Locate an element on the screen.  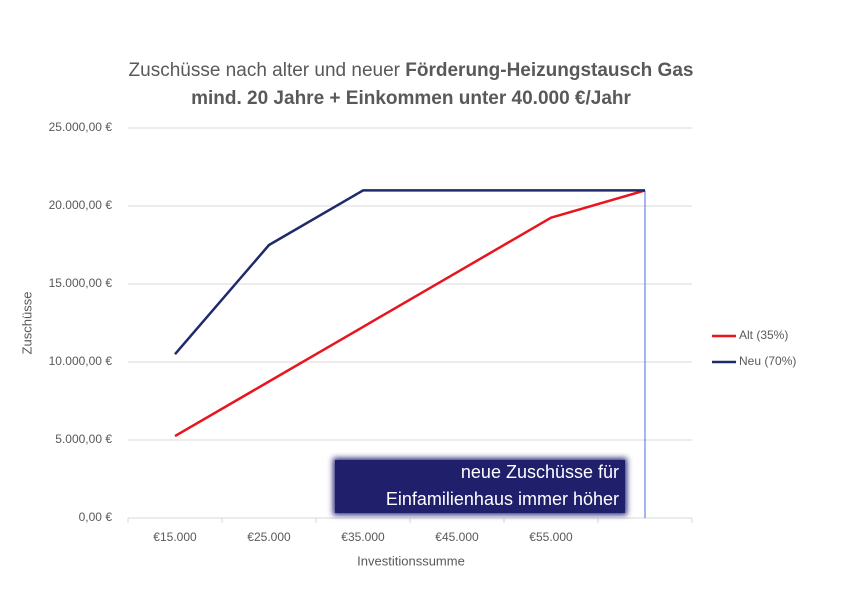
title-part: Zuschüsse nach alter und neuer is located at coordinates (265, 70).